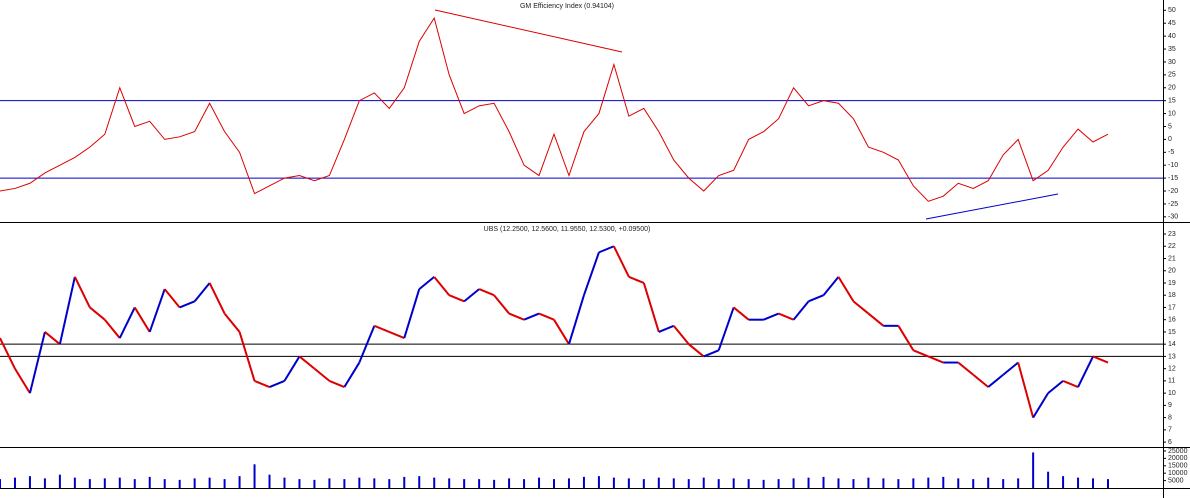  Describe the element at coordinates (1172, 234) in the screenshot. I see `y-tick-label: 23` at that location.